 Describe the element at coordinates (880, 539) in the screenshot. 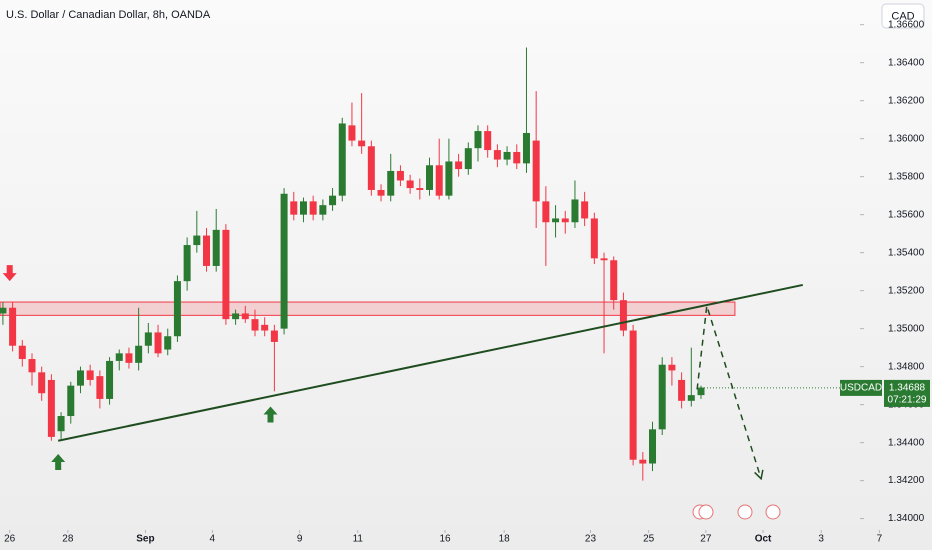

I see `x-tick-label: 7` at that location.